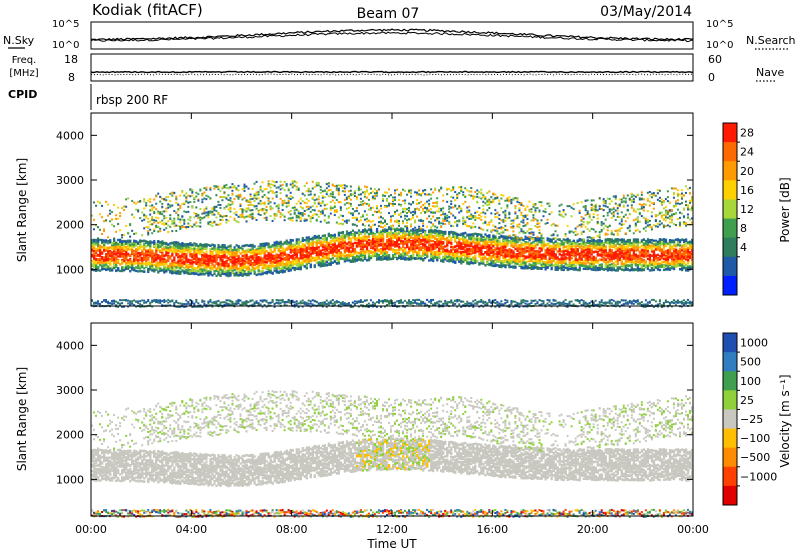 This screenshot has height=554, width=800. I want to click on time-tick-label: 12:00, so click(392, 529).